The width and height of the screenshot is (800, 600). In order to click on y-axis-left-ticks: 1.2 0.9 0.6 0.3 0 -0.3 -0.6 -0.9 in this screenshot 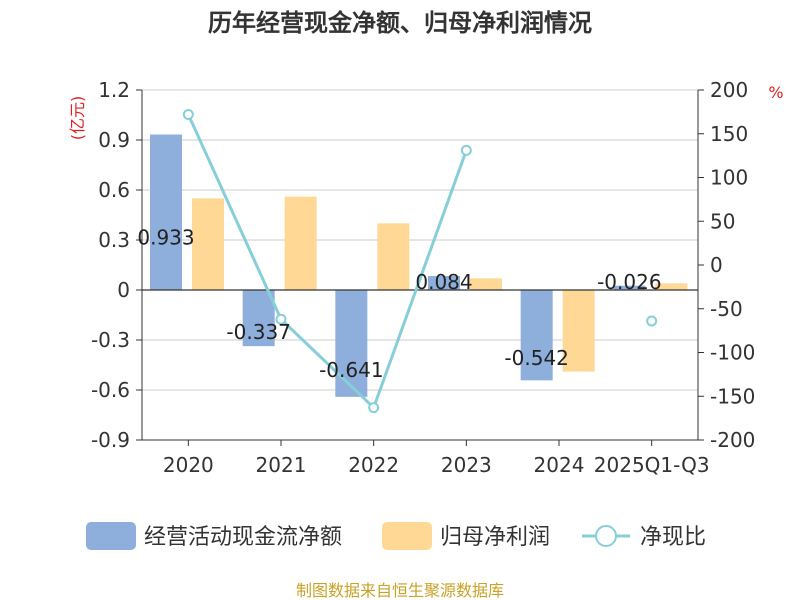, I will do `click(116, 265)`.